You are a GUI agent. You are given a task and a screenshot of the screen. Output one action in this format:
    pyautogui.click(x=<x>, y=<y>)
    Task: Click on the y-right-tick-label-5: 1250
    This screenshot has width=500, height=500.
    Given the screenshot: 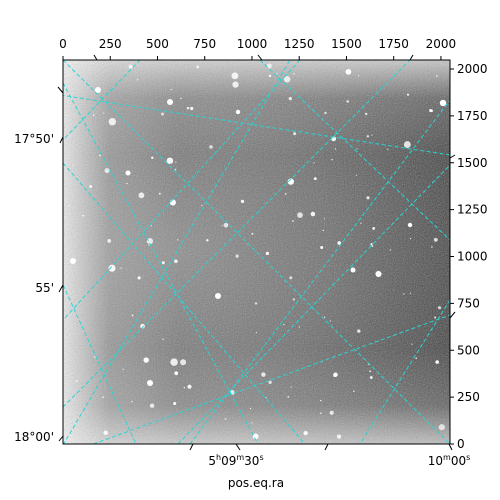 What is the action you would take?
    pyautogui.click(x=472, y=210)
    